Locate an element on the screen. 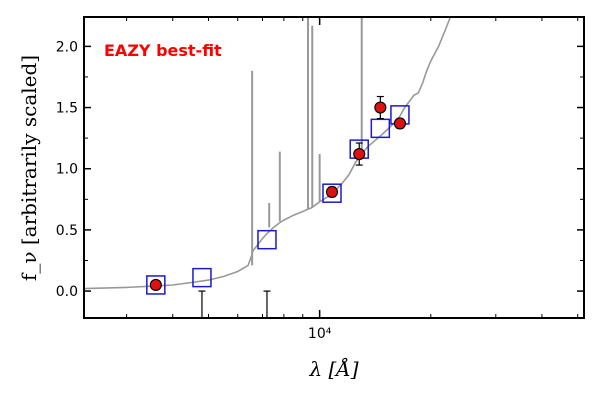  y-tick-label: 1.5 is located at coordinates (67, 109).